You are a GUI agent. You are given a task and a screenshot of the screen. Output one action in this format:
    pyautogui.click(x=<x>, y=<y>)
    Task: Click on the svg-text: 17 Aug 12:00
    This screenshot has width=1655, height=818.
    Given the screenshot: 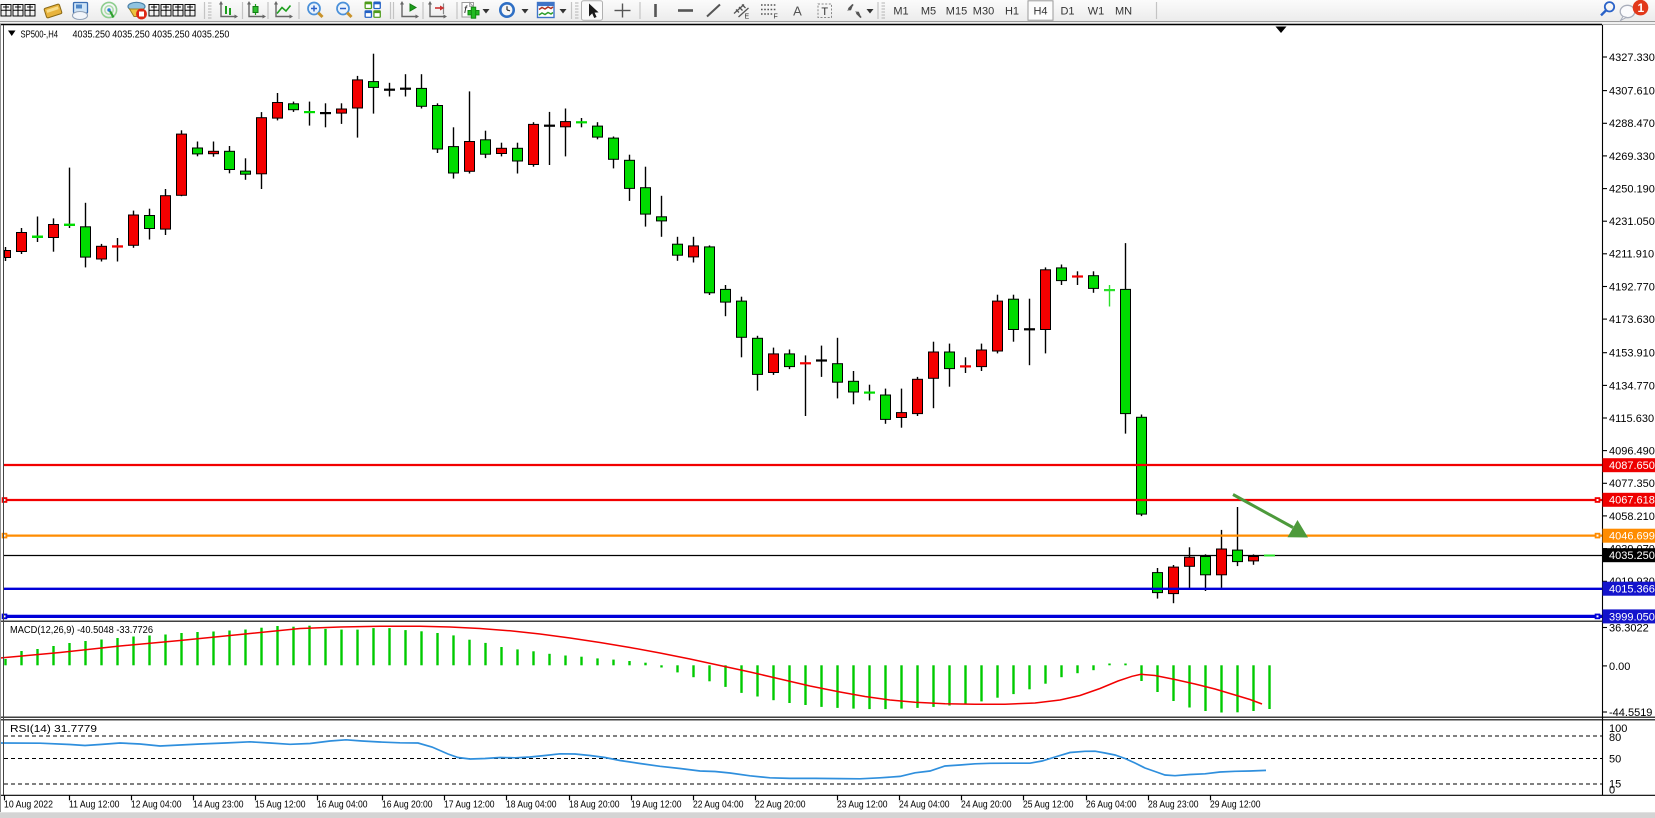 What is the action you would take?
    pyautogui.click(x=469, y=805)
    